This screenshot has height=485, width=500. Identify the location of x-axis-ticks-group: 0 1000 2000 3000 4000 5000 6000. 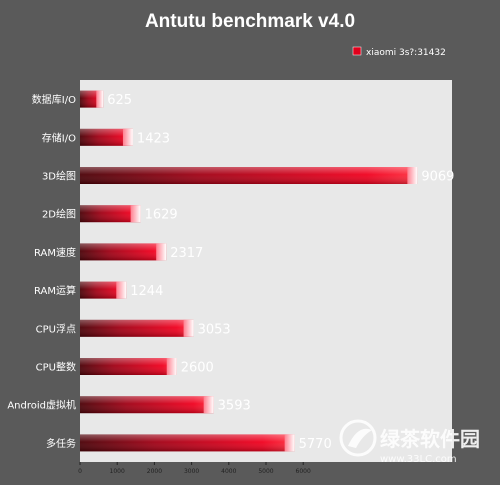
(194, 468).